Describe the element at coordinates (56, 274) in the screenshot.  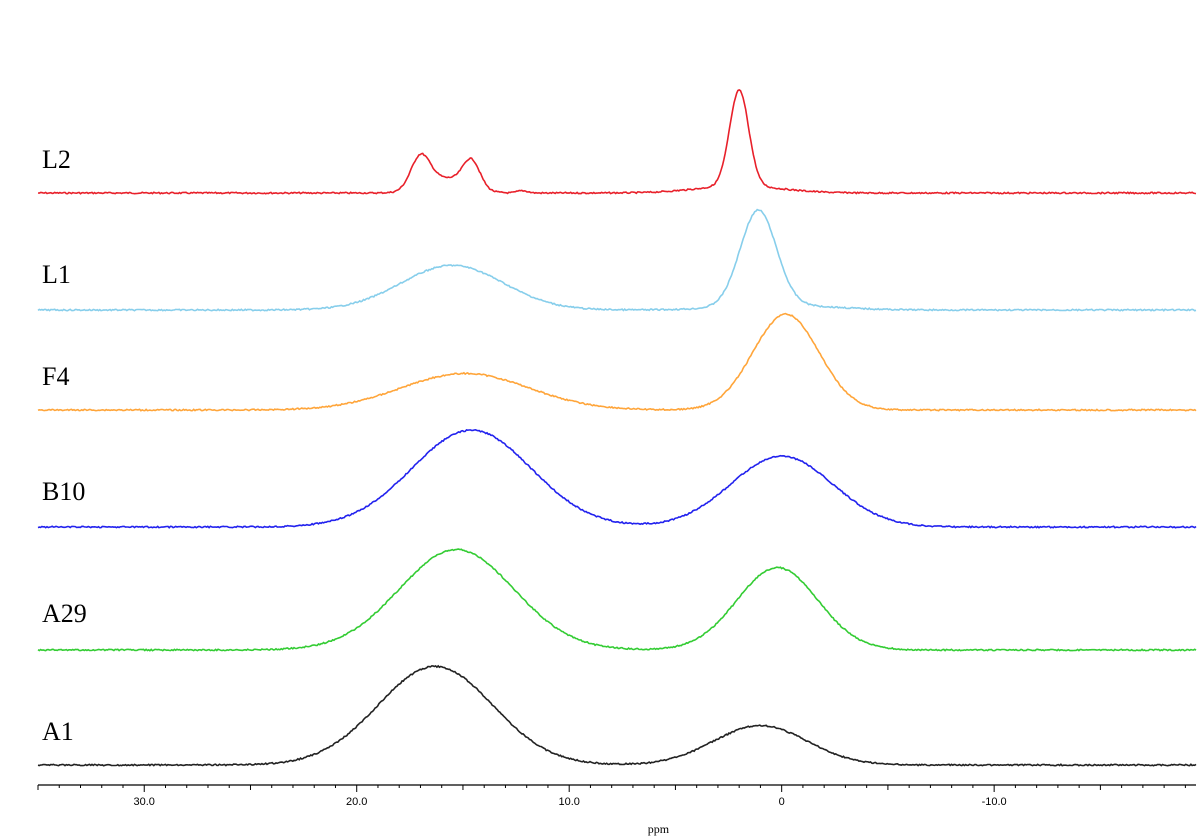
I see `series-label-l1: L1` at that location.